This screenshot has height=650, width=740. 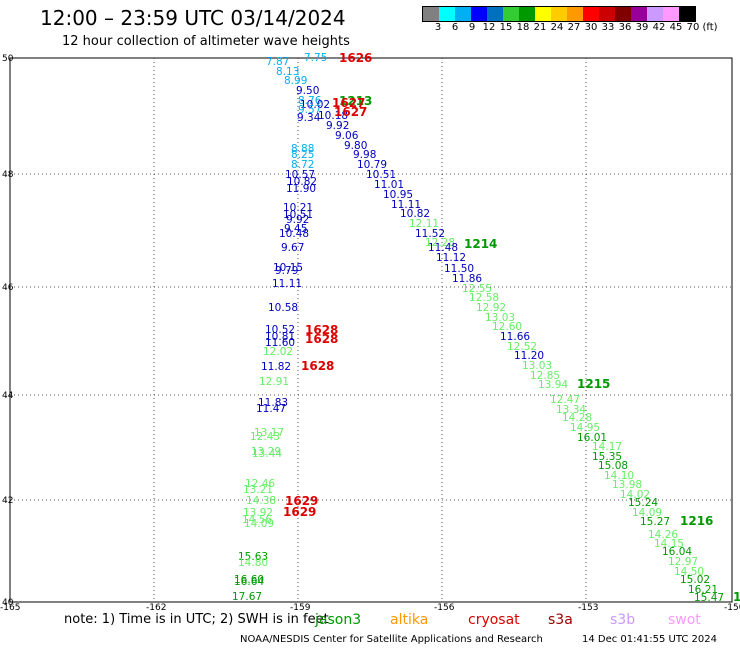 I want to click on wave-height-value: 12.91, so click(x=274, y=382).